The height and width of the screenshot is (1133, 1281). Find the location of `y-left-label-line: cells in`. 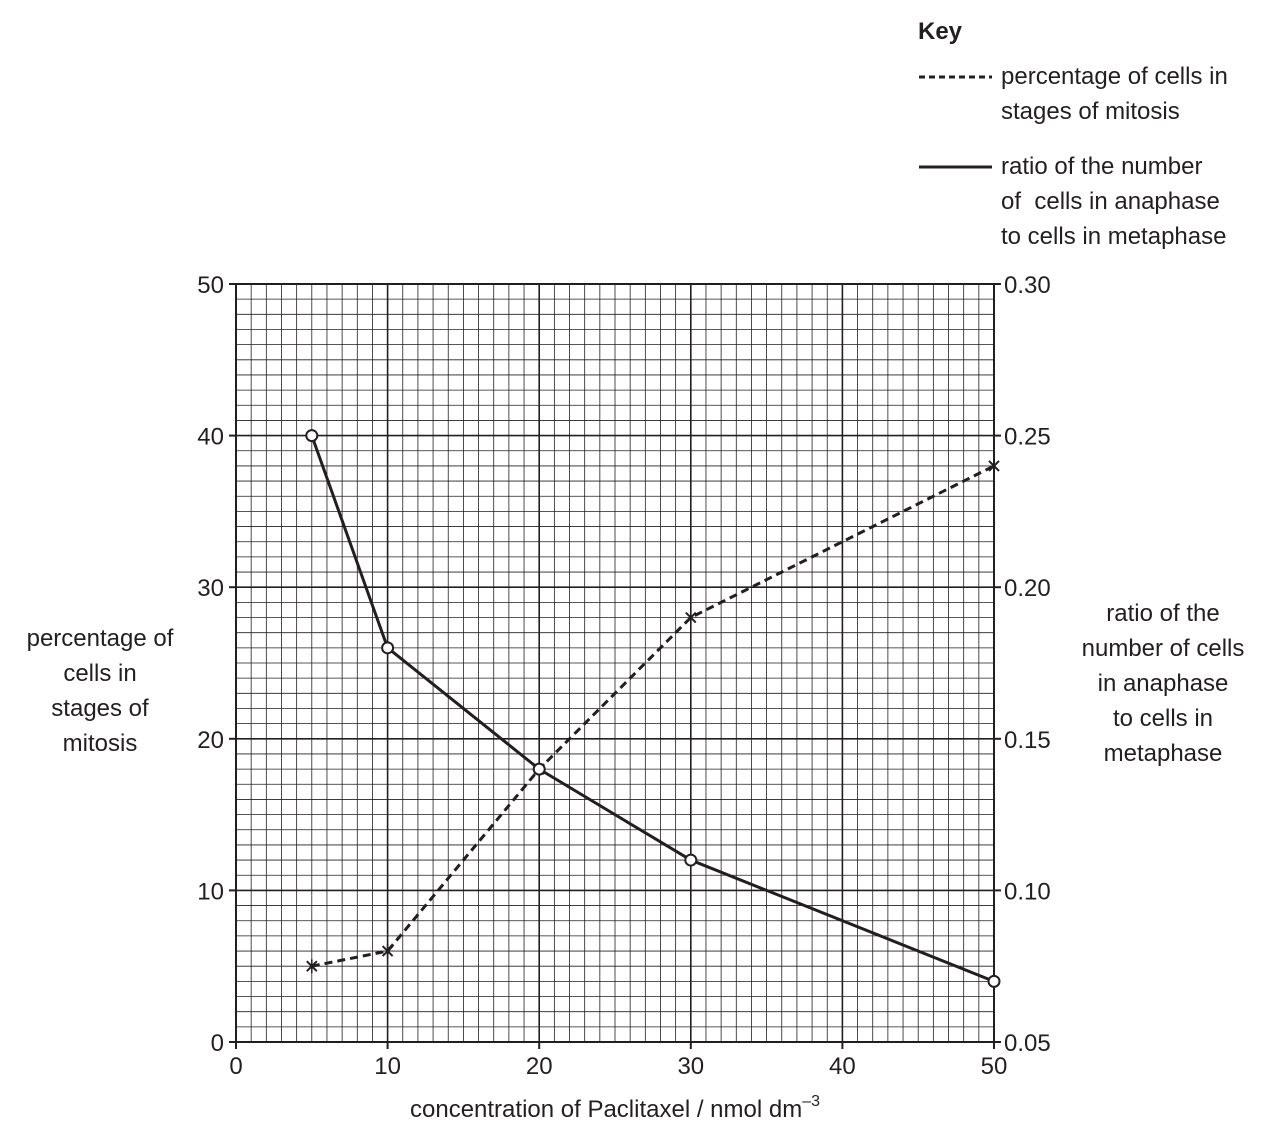

y-left-label-line: cells in is located at coordinates (99, 673).